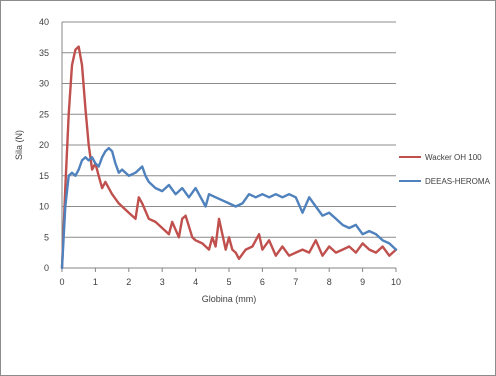  Describe the element at coordinates (44, 176) in the screenshot. I see `y-tick-label: 15` at that location.